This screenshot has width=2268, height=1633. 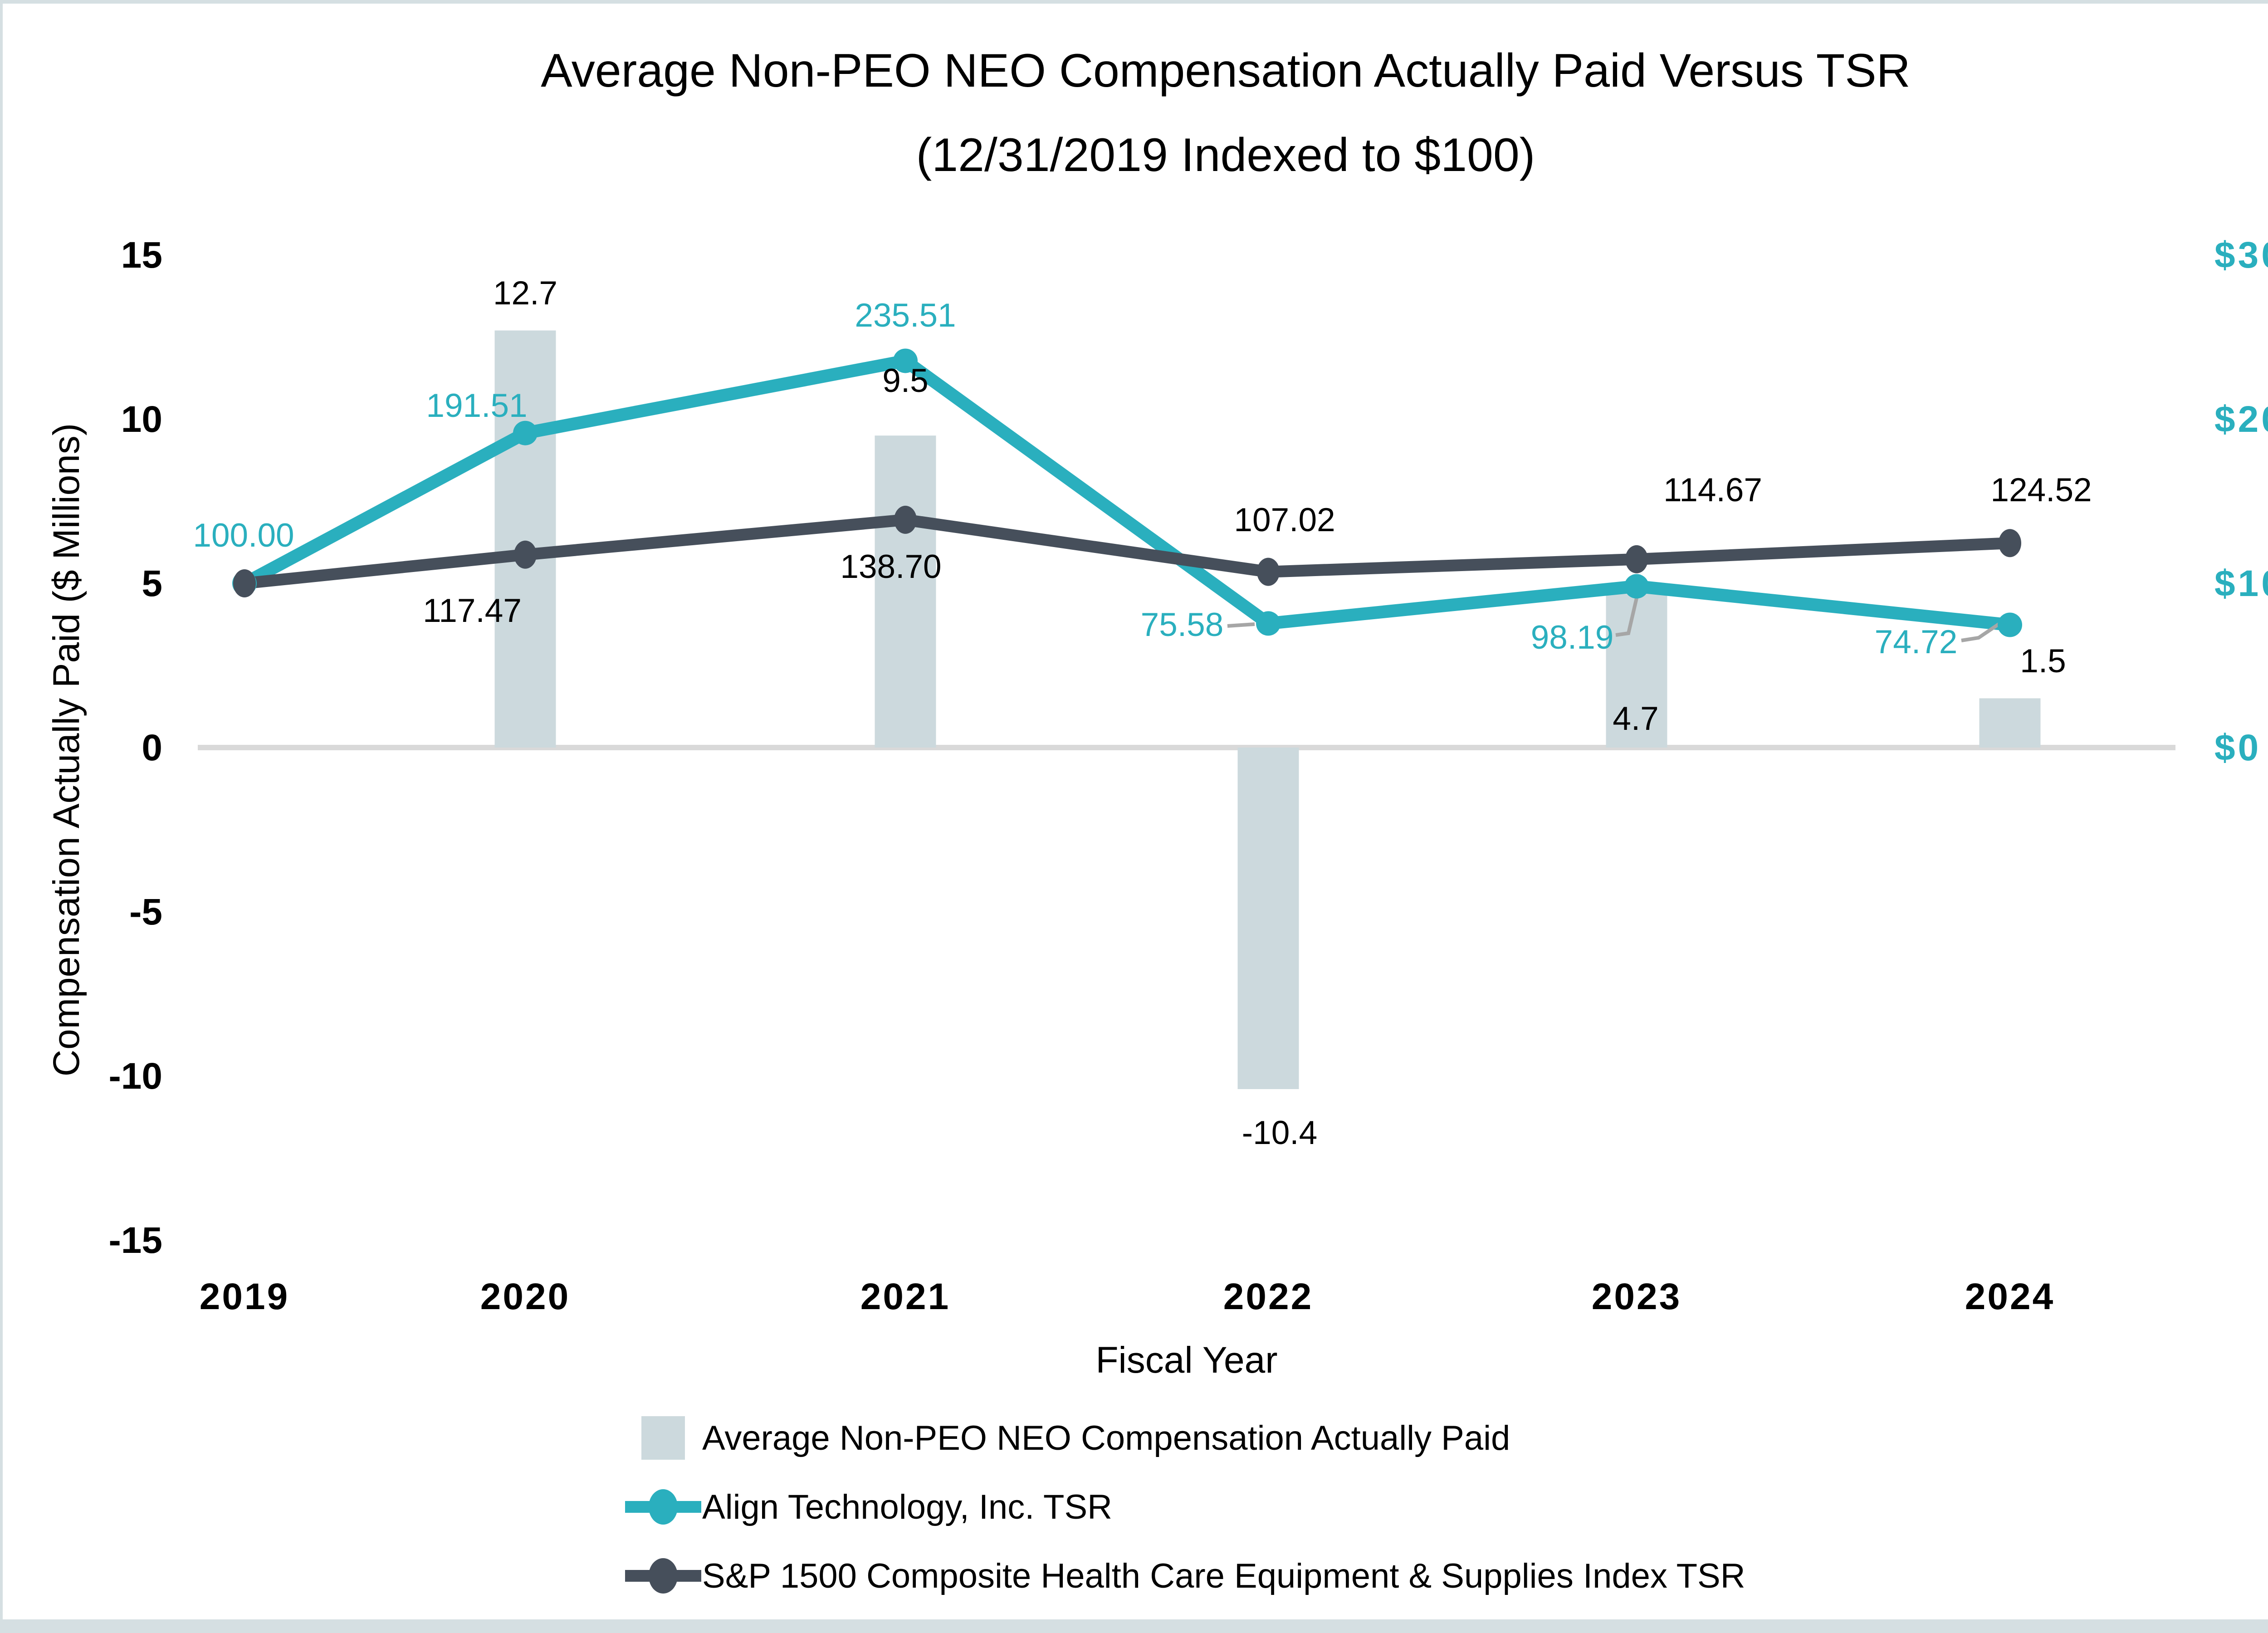 I want to click on sp1500-tsr-line, so click(x=1127, y=551).